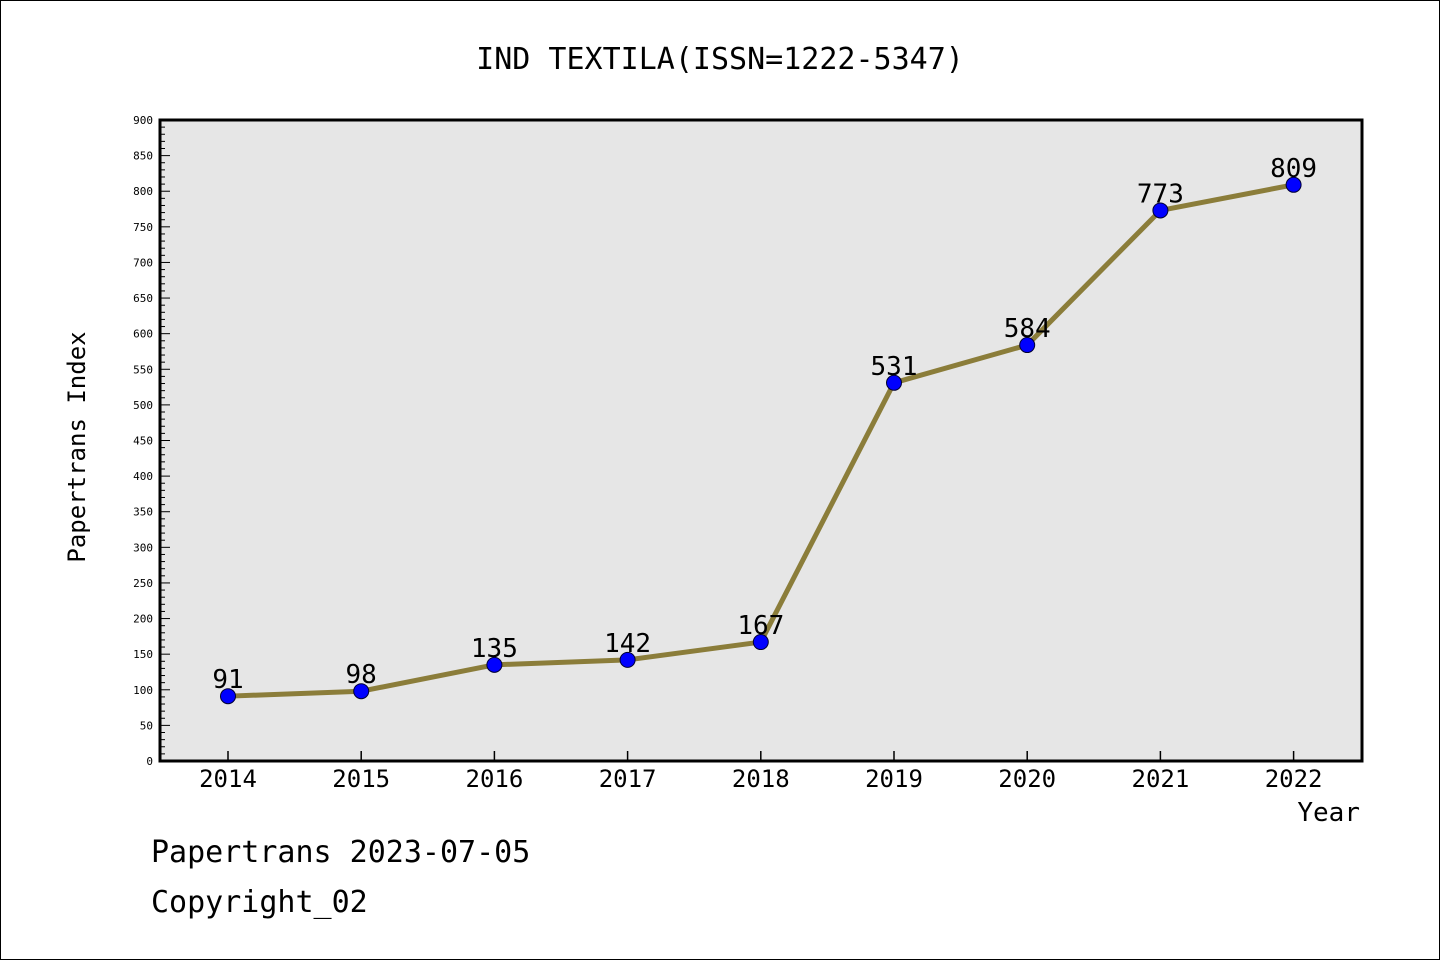 The width and height of the screenshot is (1440, 960). What do you see at coordinates (1027, 329) in the screenshot?
I see `data-label: 584` at bounding box center [1027, 329].